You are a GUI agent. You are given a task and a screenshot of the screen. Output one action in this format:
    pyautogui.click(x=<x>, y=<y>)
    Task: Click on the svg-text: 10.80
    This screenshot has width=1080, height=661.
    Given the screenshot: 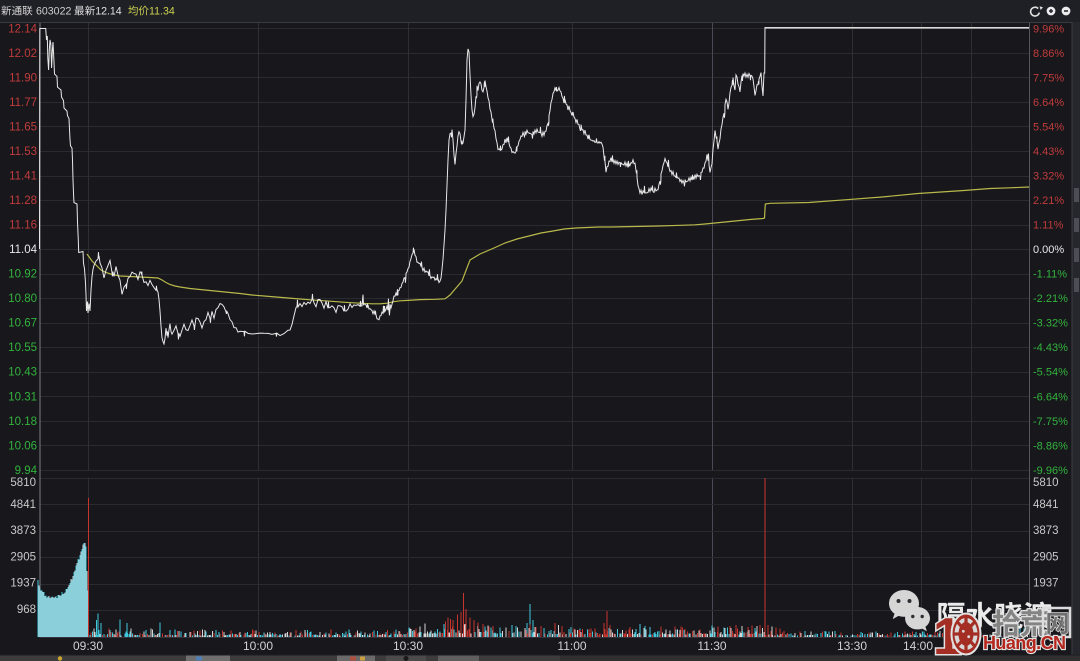 What is the action you would take?
    pyautogui.click(x=22, y=299)
    